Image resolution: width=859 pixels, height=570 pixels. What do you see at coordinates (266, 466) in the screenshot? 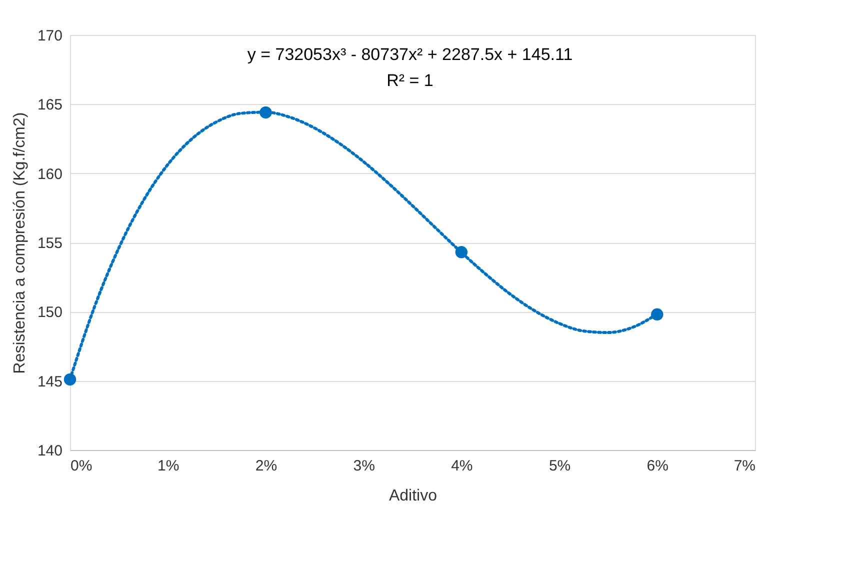
I see `x-tick-label: 2%` at bounding box center [266, 466].